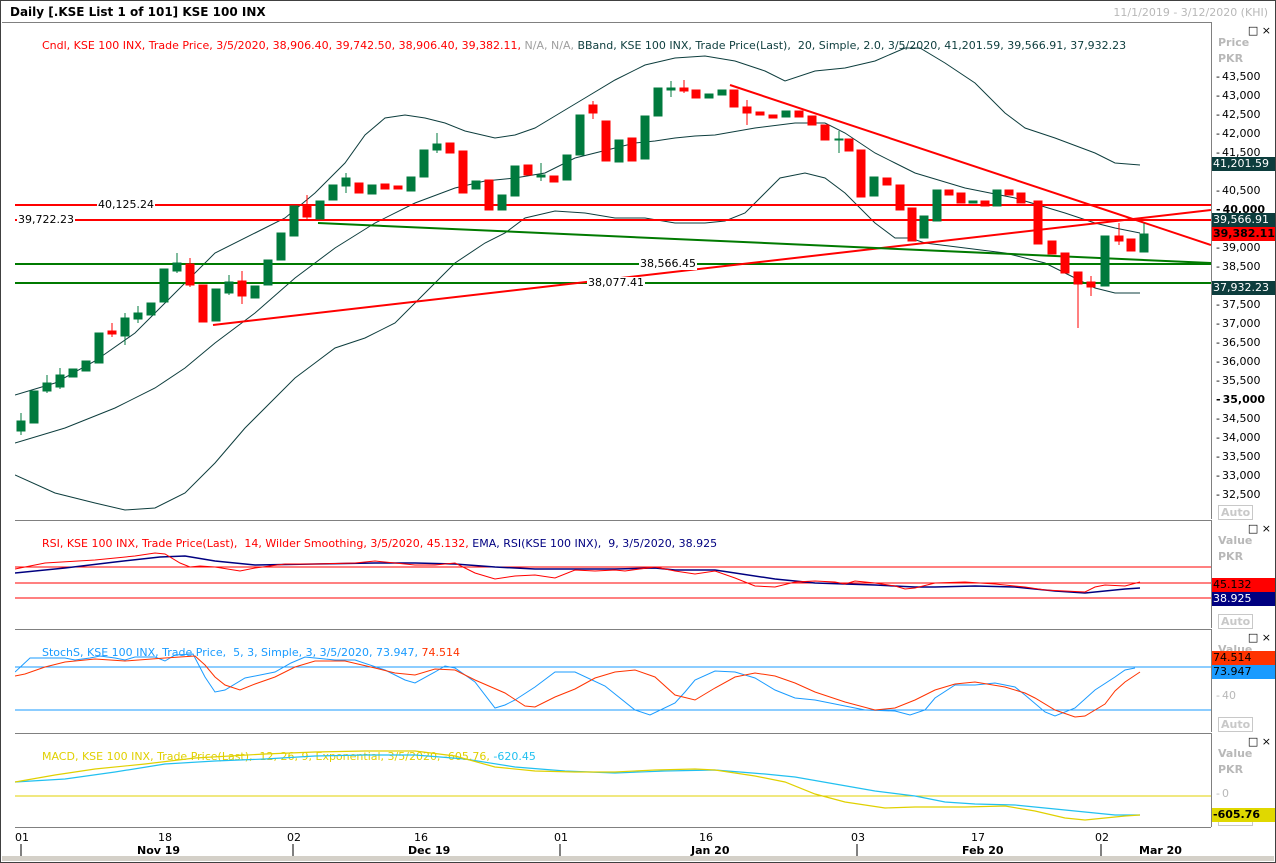 Image resolution: width=1276 pixels, height=863 pixels. What do you see at coordinates (1243, 680) in the screenshot?
I see `stoch-axis: □ × Value 74.514 73.947 40 Auto` at bounding box center [1243, 680].